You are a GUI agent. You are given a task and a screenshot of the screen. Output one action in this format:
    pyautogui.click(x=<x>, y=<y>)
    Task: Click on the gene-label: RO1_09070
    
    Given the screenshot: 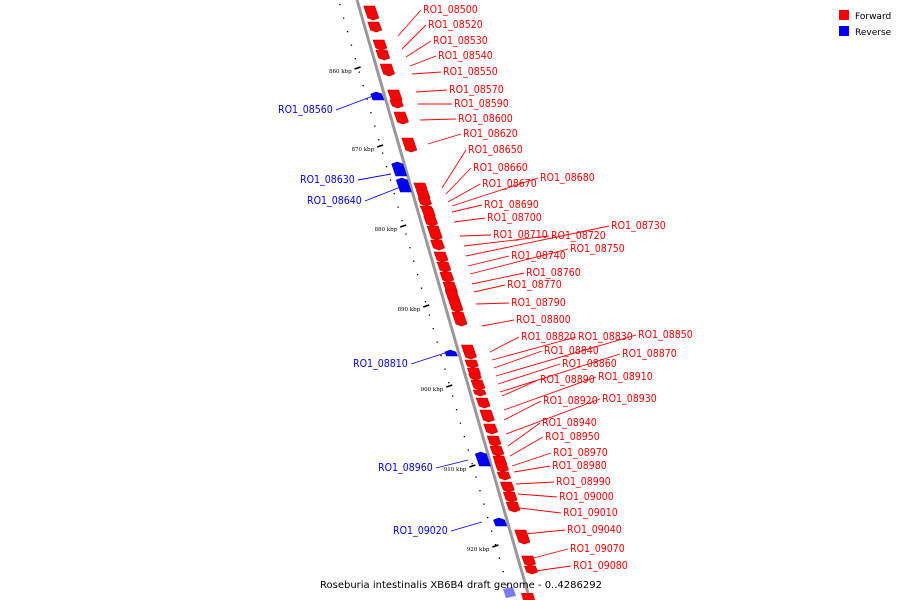 What is the action you would take?
    pyautogui.click(x=597, y=549)
    